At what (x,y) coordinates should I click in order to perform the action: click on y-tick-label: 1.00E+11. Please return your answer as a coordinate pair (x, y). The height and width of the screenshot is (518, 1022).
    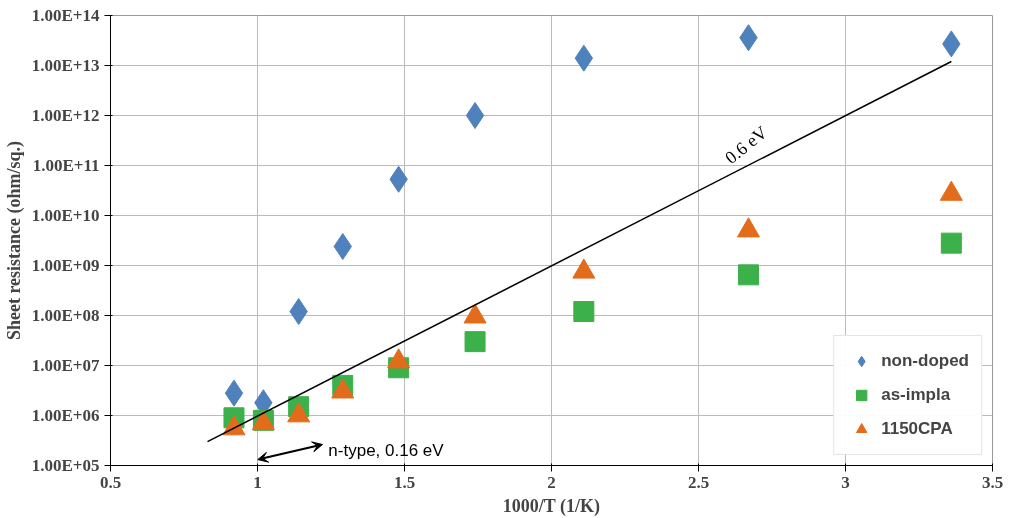
    Looking at the image, I should click on (66, 165).